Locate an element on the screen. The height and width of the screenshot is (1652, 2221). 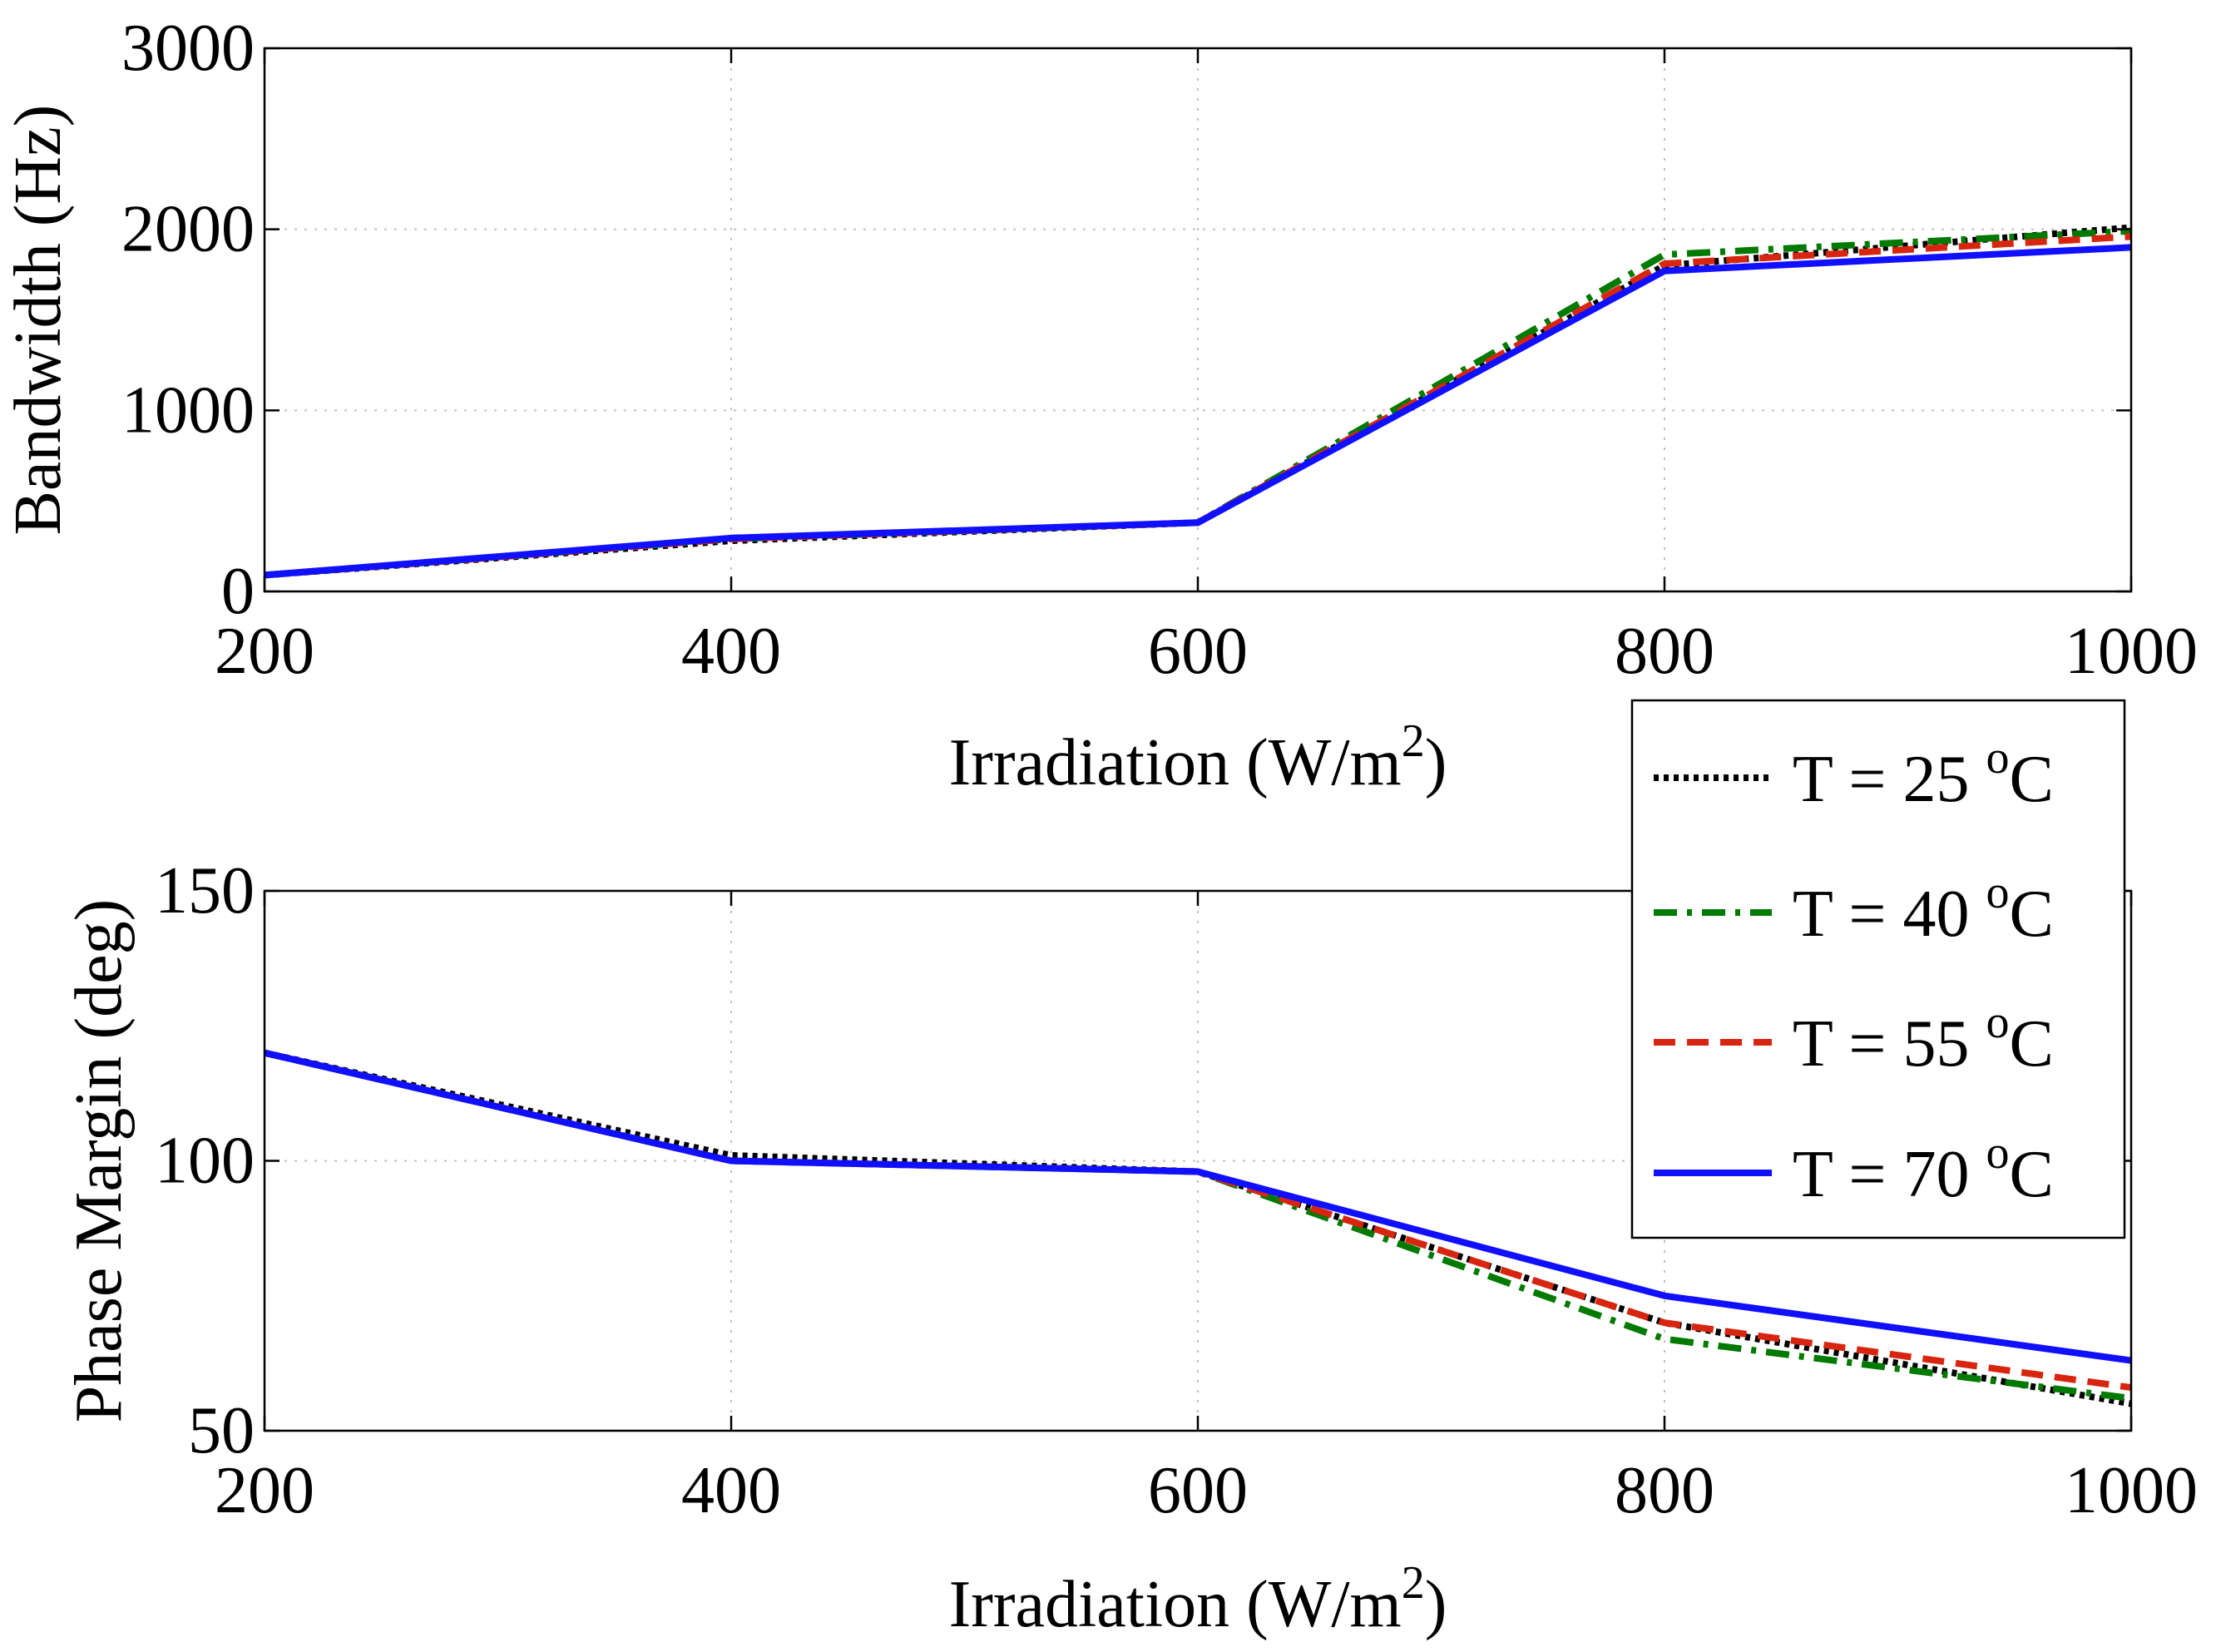
y-tick-label: 3000 is located at coordinates (188, 48).